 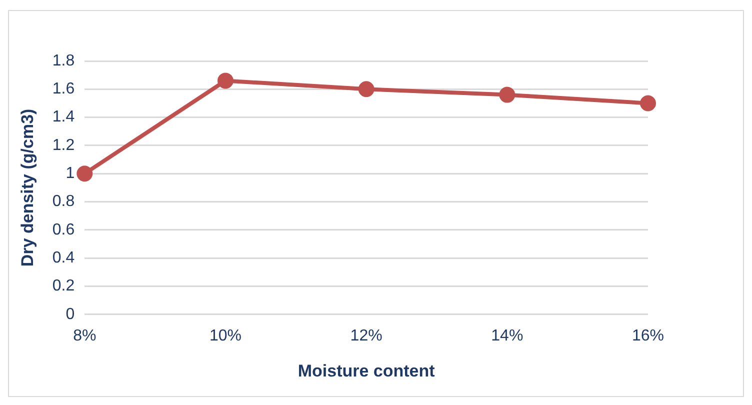 What do you see at coordinates (507, 335) in the screenshot?
I see `x-tick-label: 14%` at bounding box center [507, 335].